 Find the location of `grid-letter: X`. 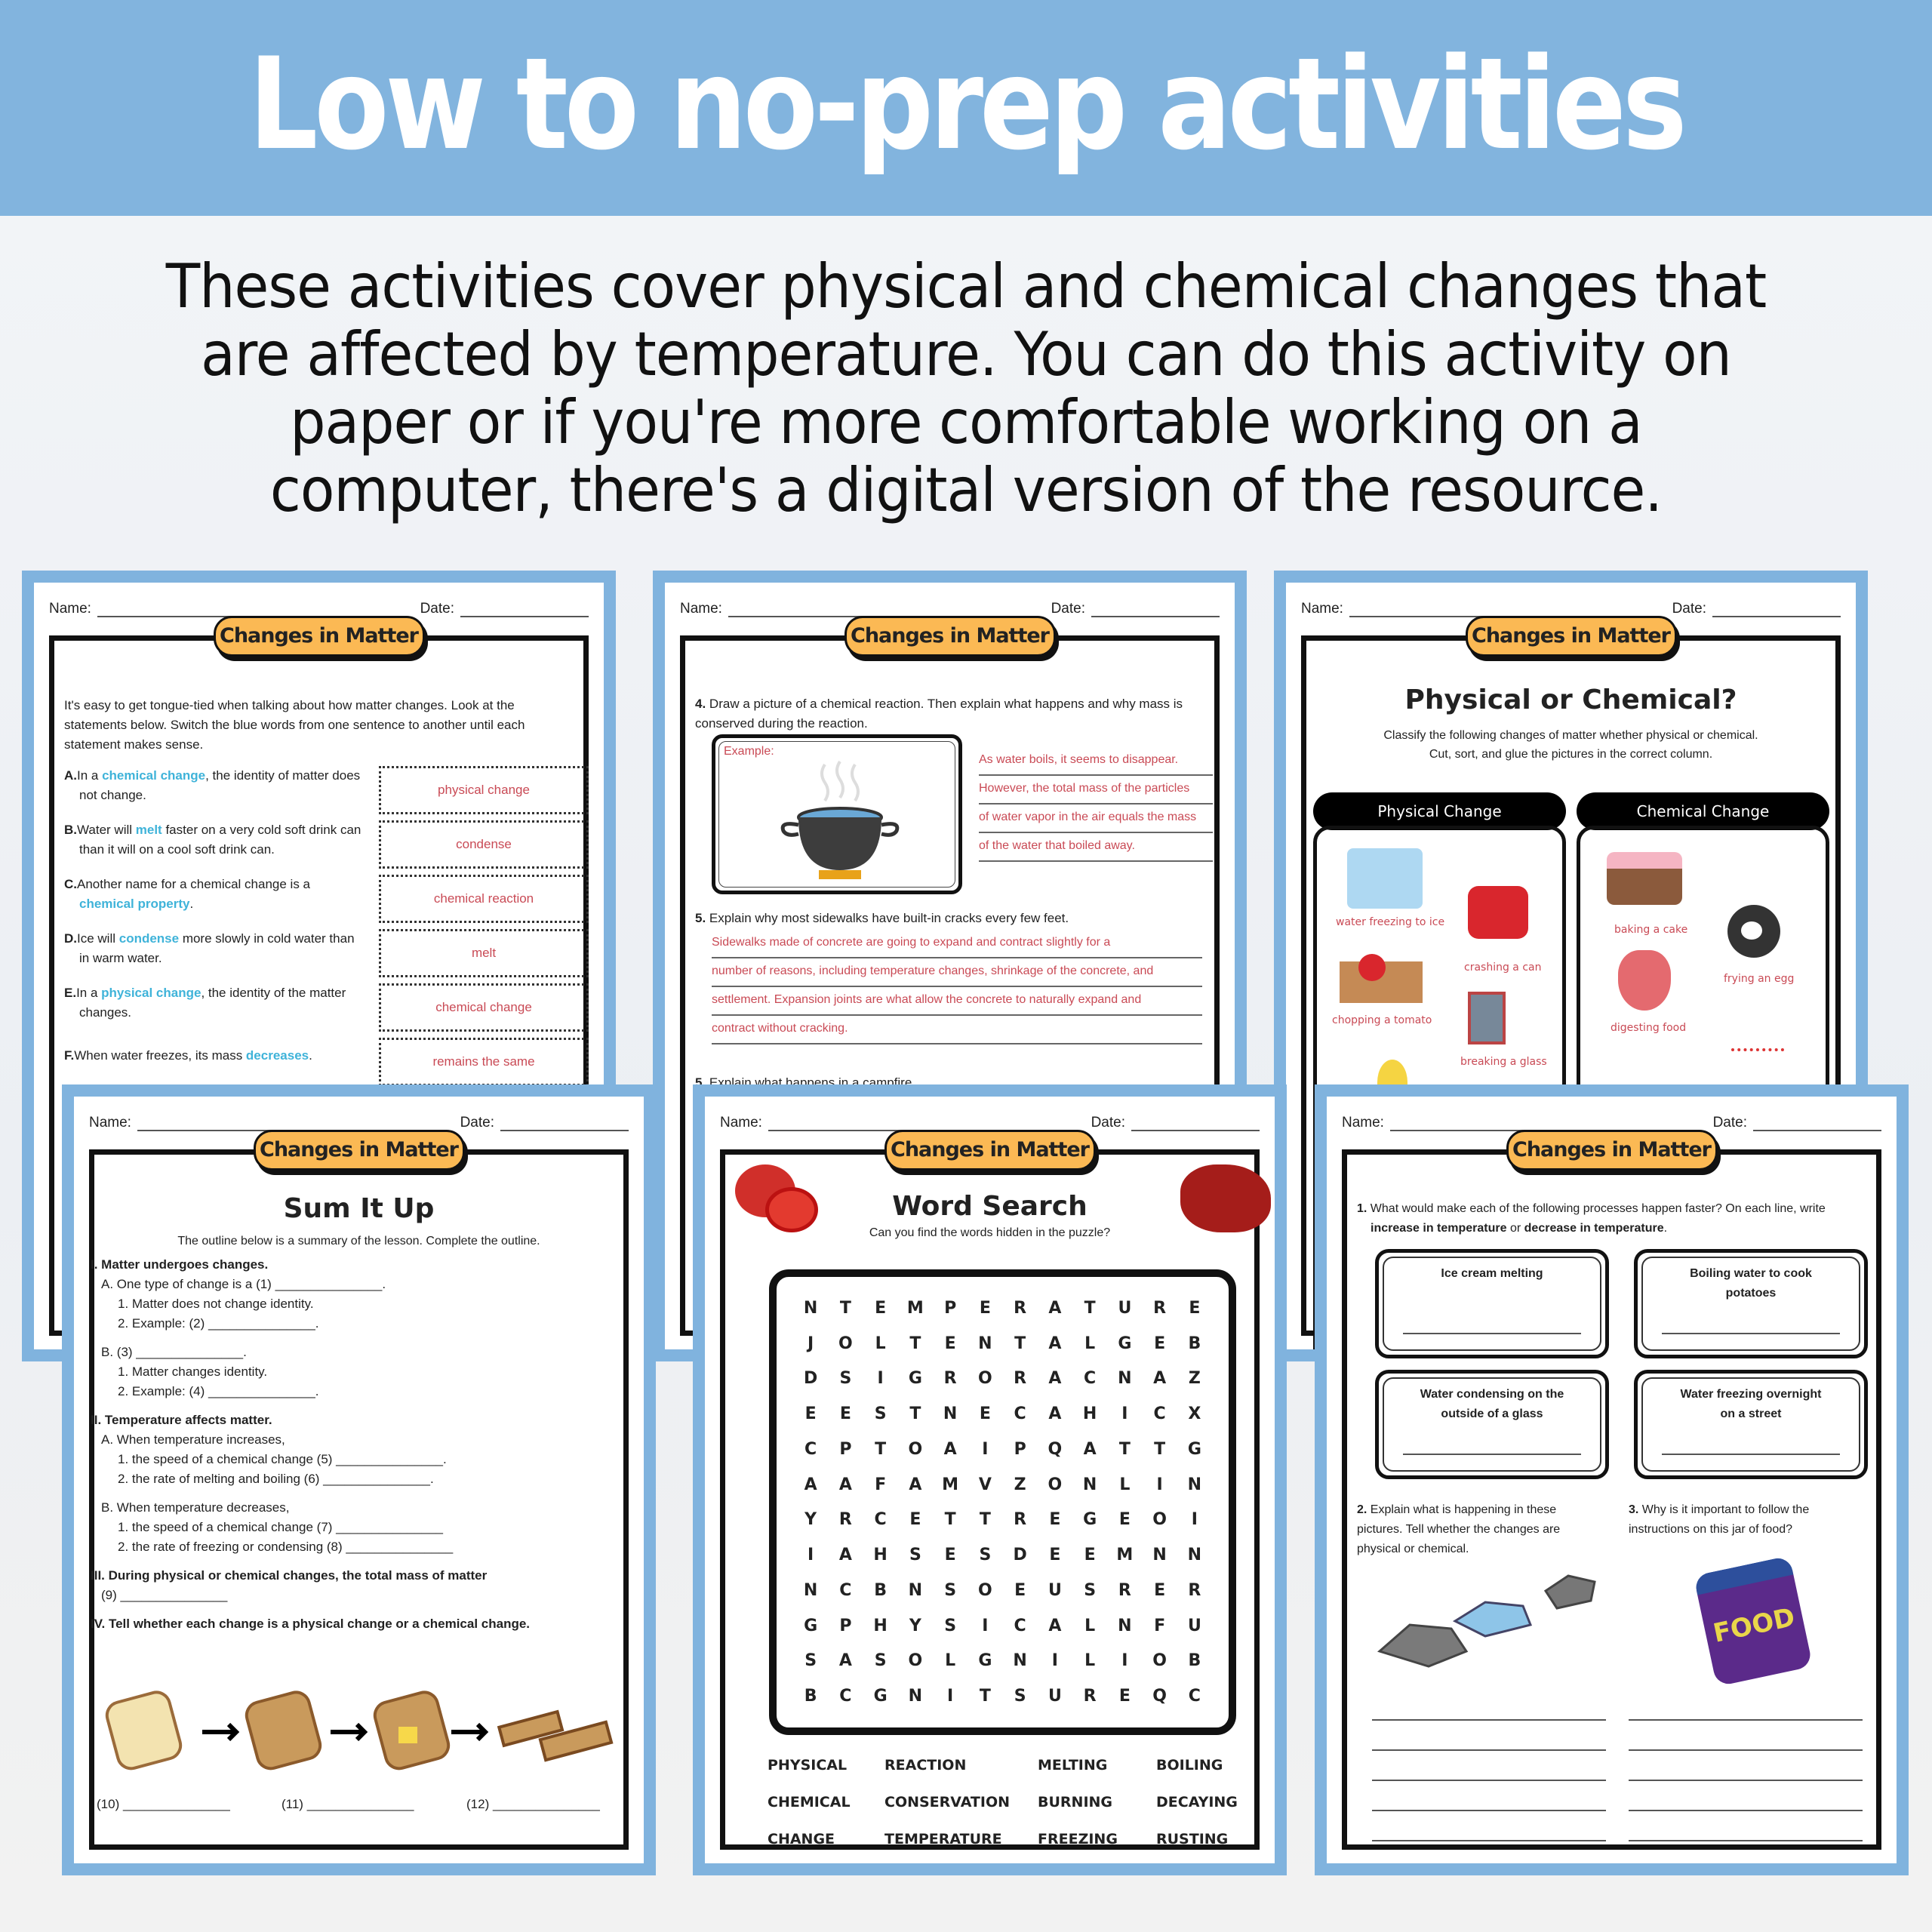

grid-letter: X is located at coordinates (1194, 1414).